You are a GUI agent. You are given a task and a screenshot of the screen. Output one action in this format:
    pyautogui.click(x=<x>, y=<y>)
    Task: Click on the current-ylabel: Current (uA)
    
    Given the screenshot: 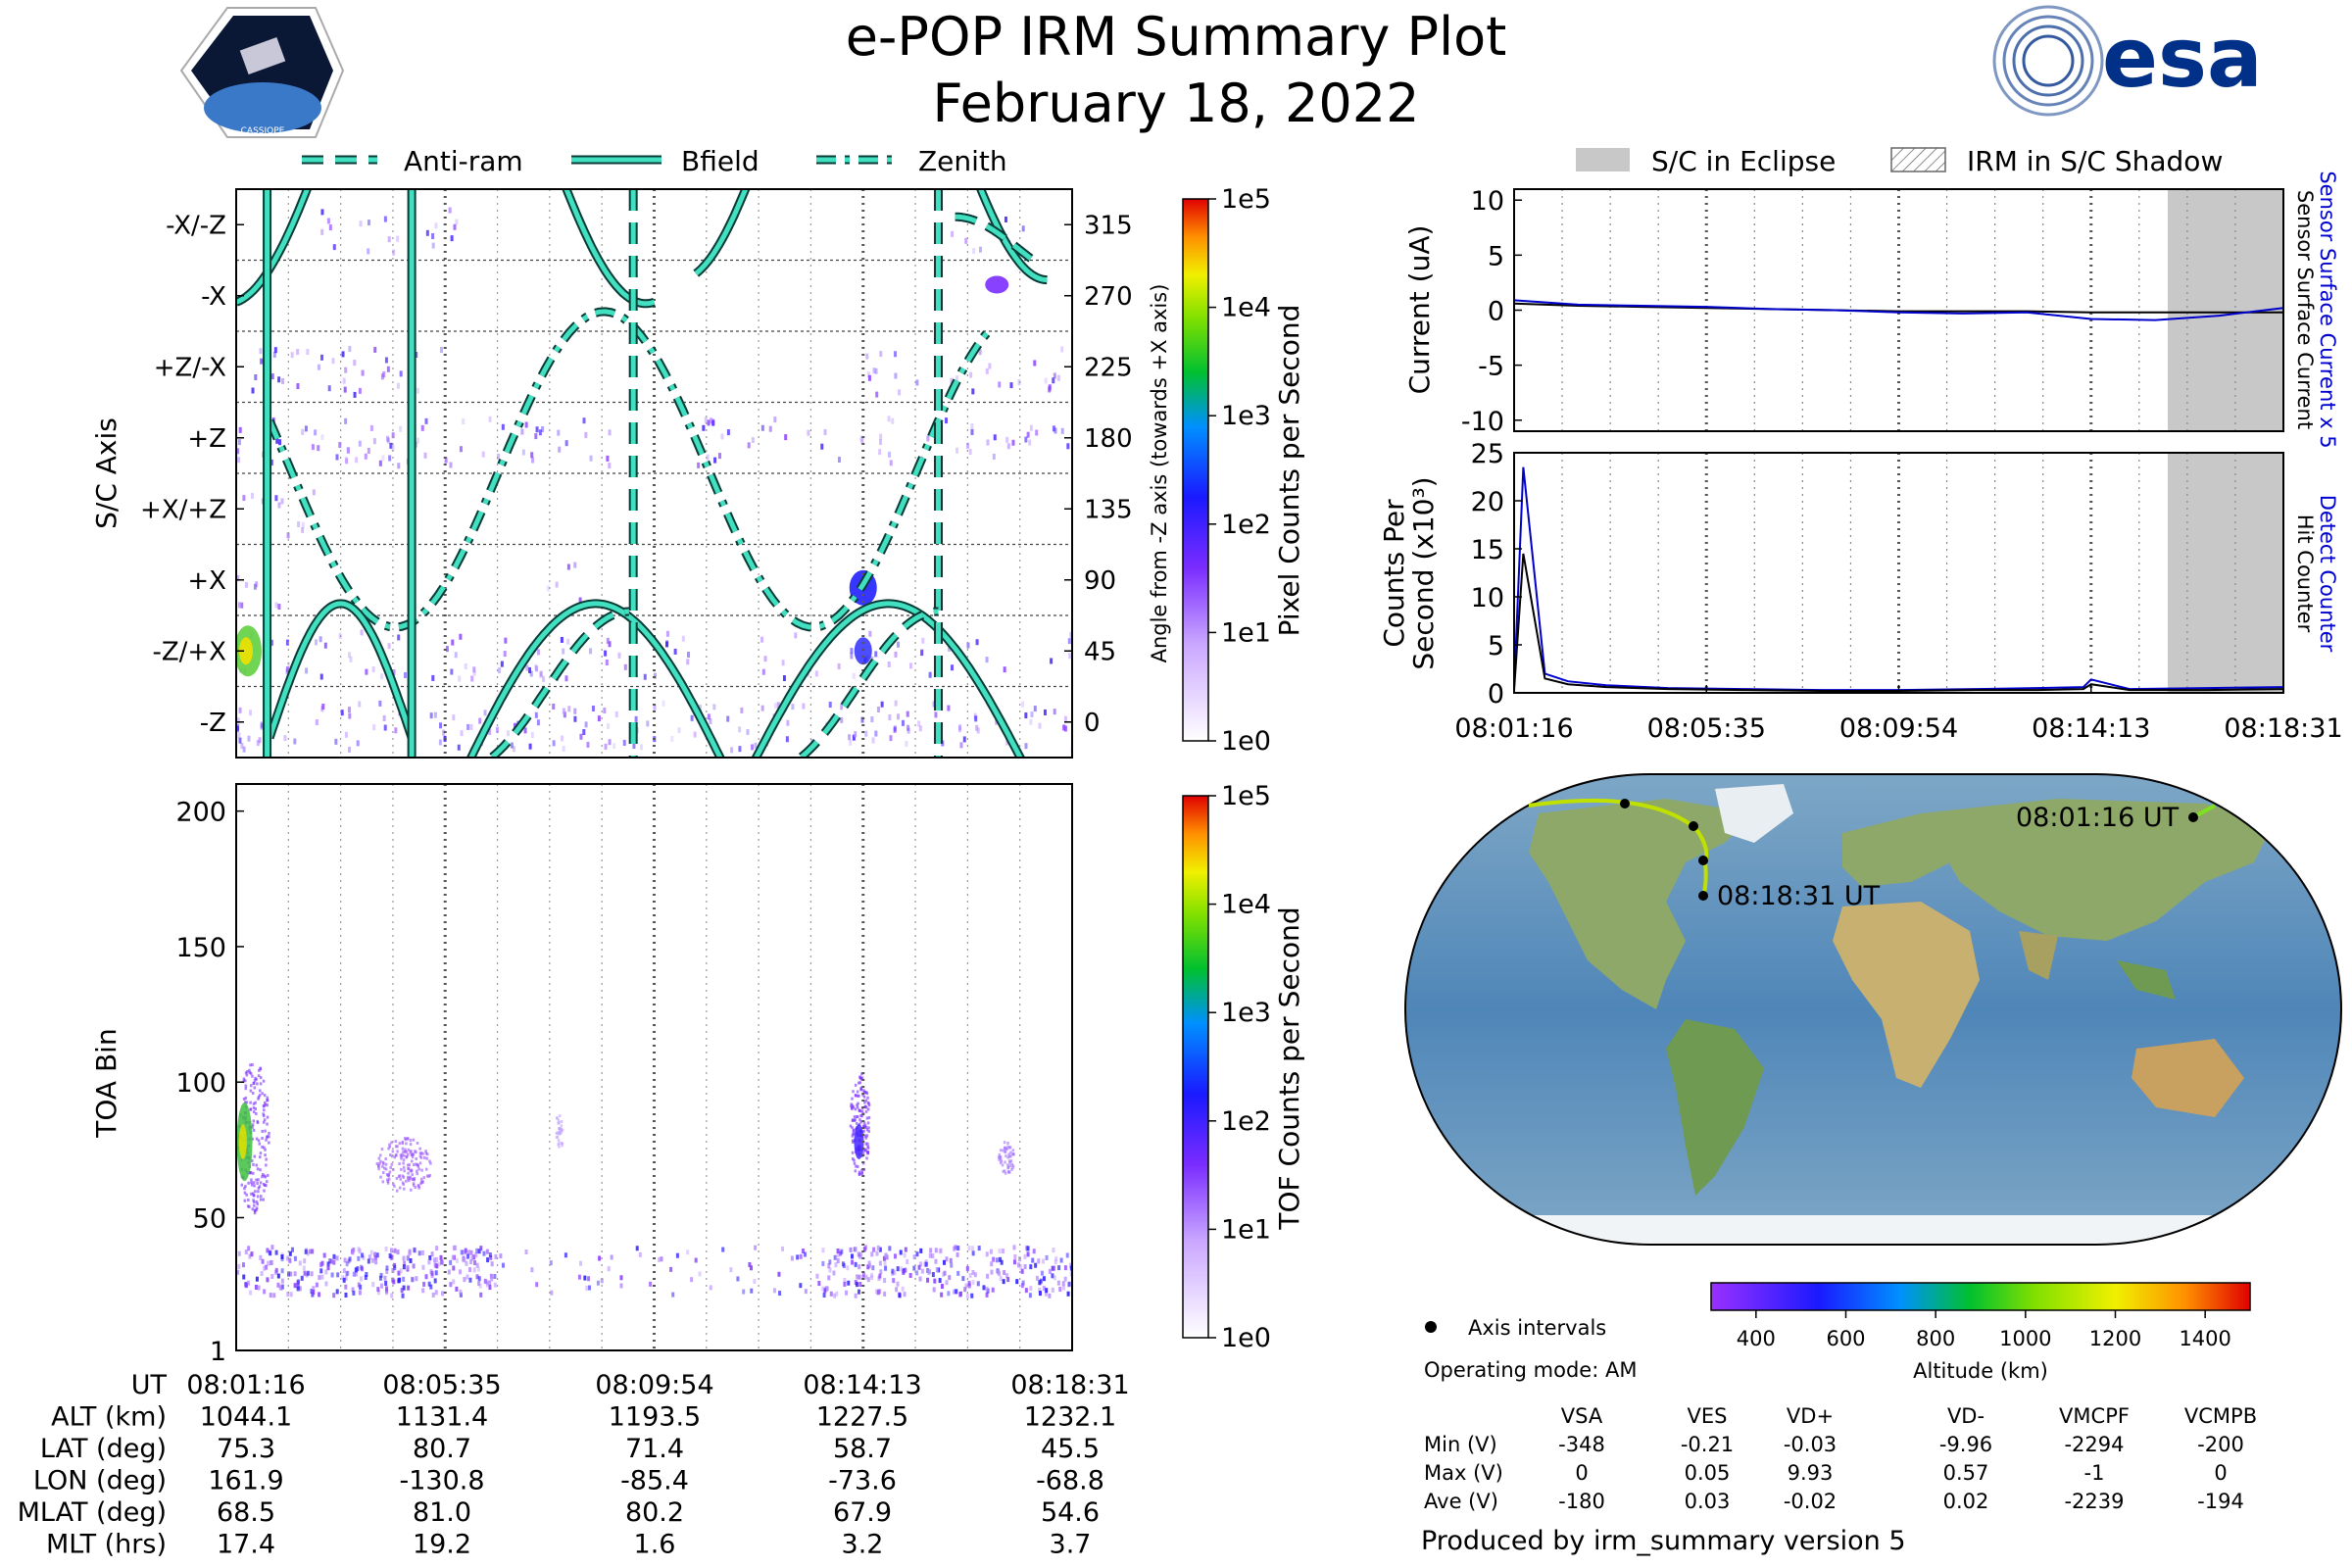 What is the action you would take?
    pyautogui.click(x=1419, y=310)
    